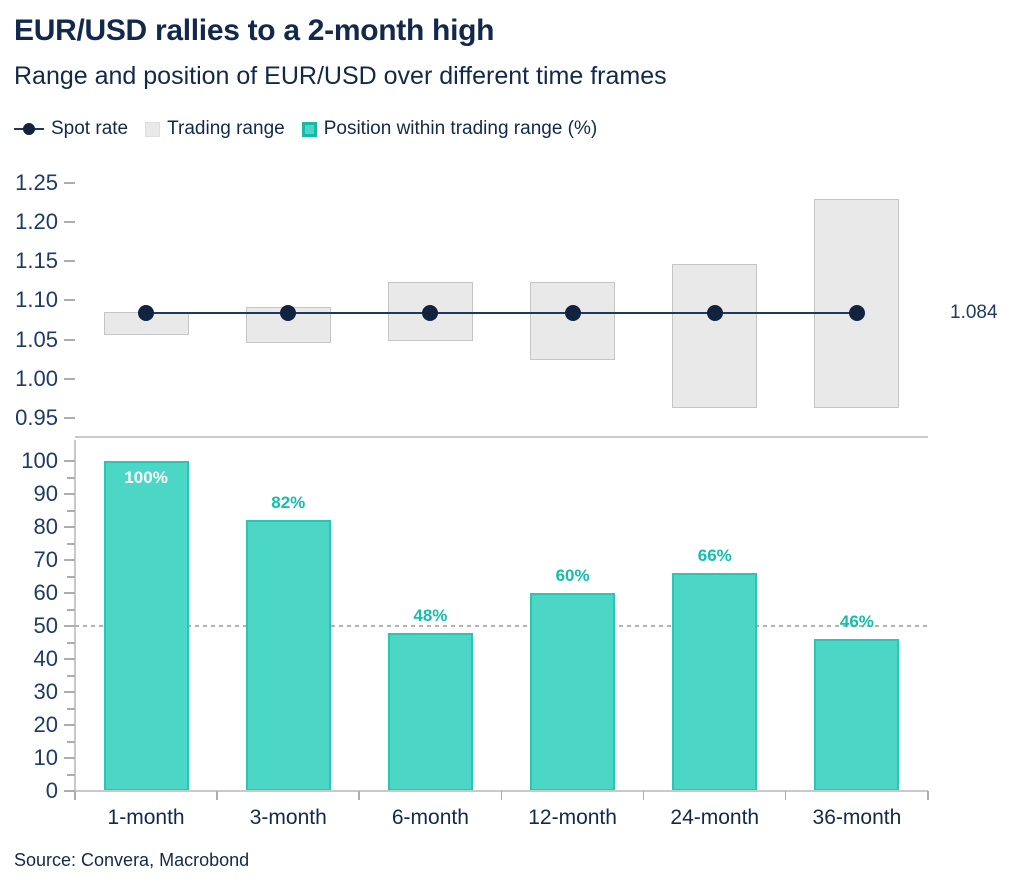 This screenshot has height=896, width=1024. What do you see at coordinates (36, 339) in the screenshot?
I see `p1-y-tick-label: 1.05` at bounding box center [36, 339].